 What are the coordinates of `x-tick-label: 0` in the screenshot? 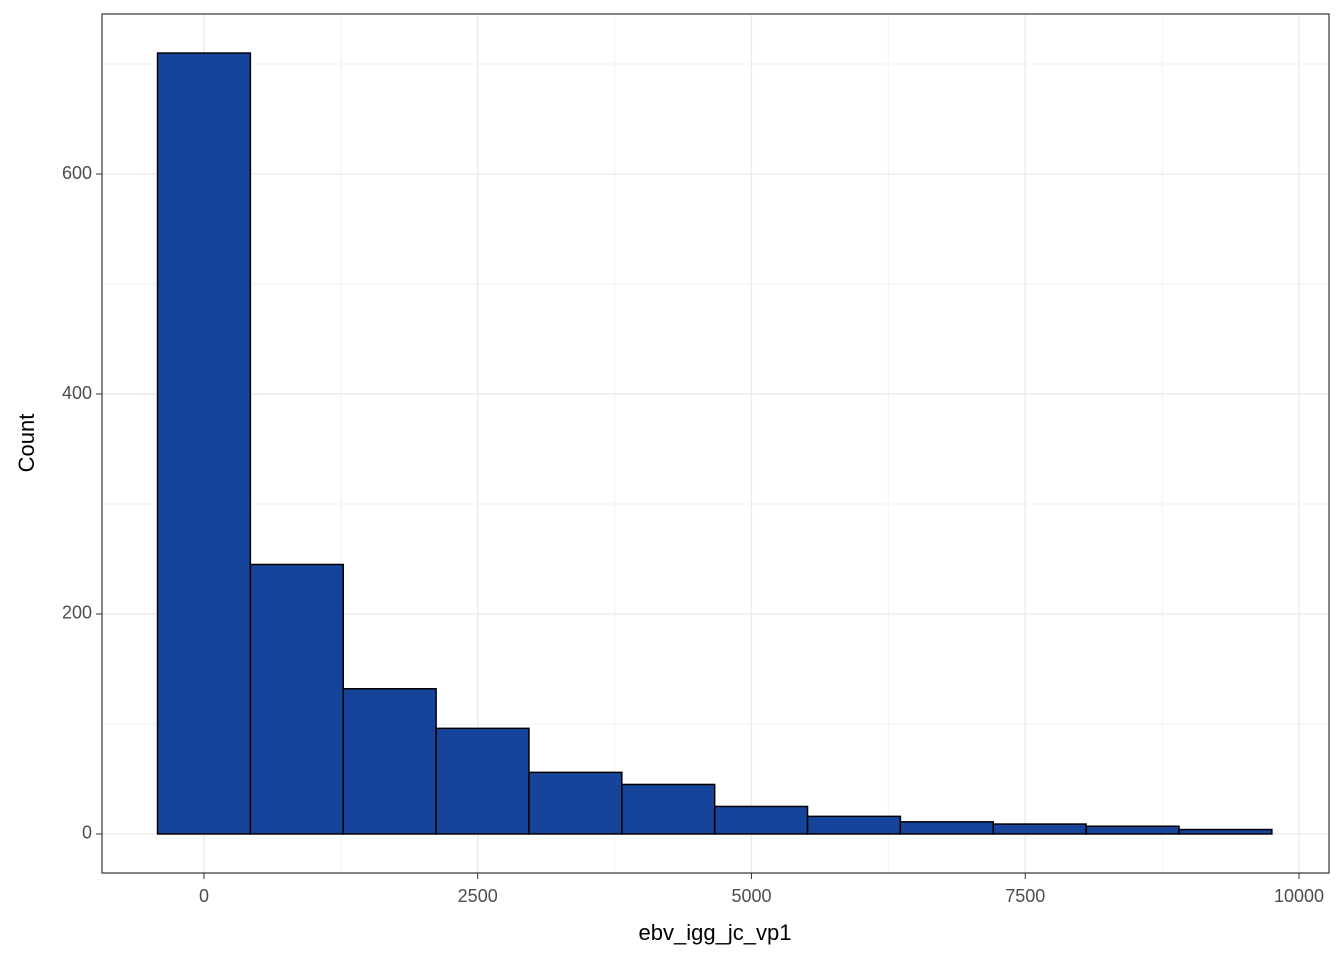 It's located at (204, 896).